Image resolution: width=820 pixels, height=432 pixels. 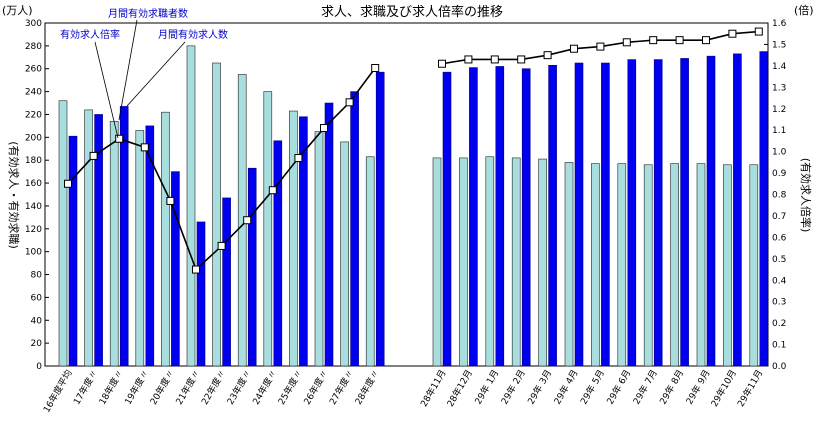 I want to click on left-axis-unit: (万人), so click(x=17, y=10).